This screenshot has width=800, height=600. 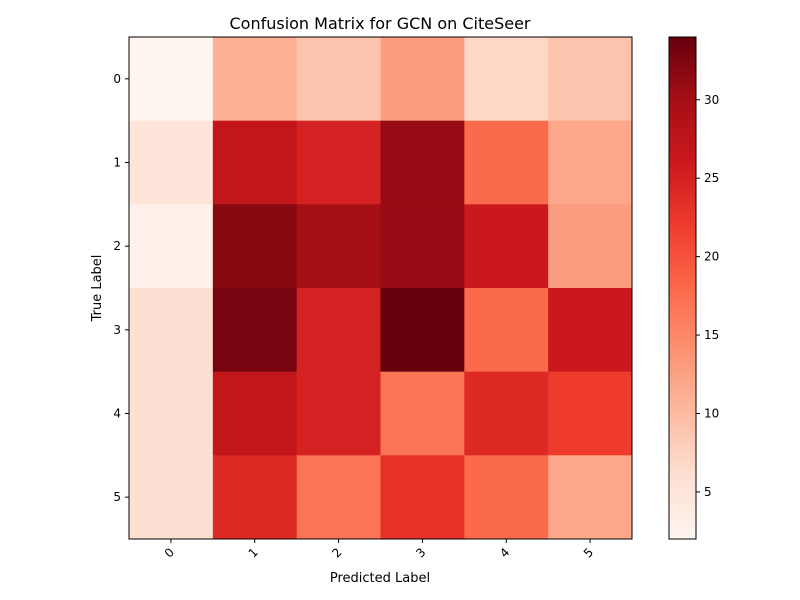 What do you see at coordinates (711, 100) in the screenshot?
I see `colorbar-tick-label: 30` at bounding box center [711, 100].